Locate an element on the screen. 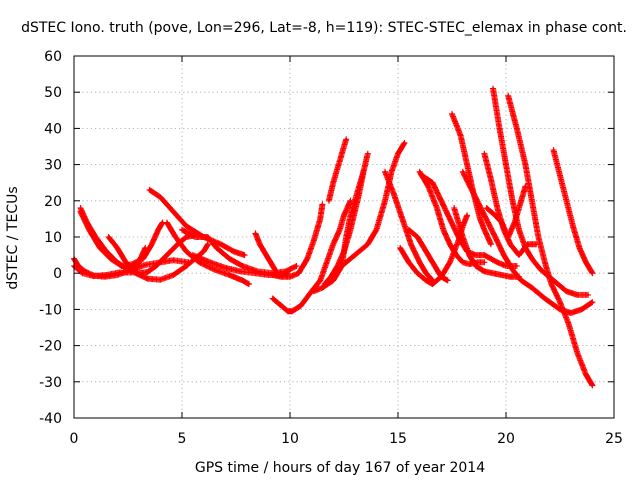  y-tick-label: 50 is located at coordinates (53, 93).